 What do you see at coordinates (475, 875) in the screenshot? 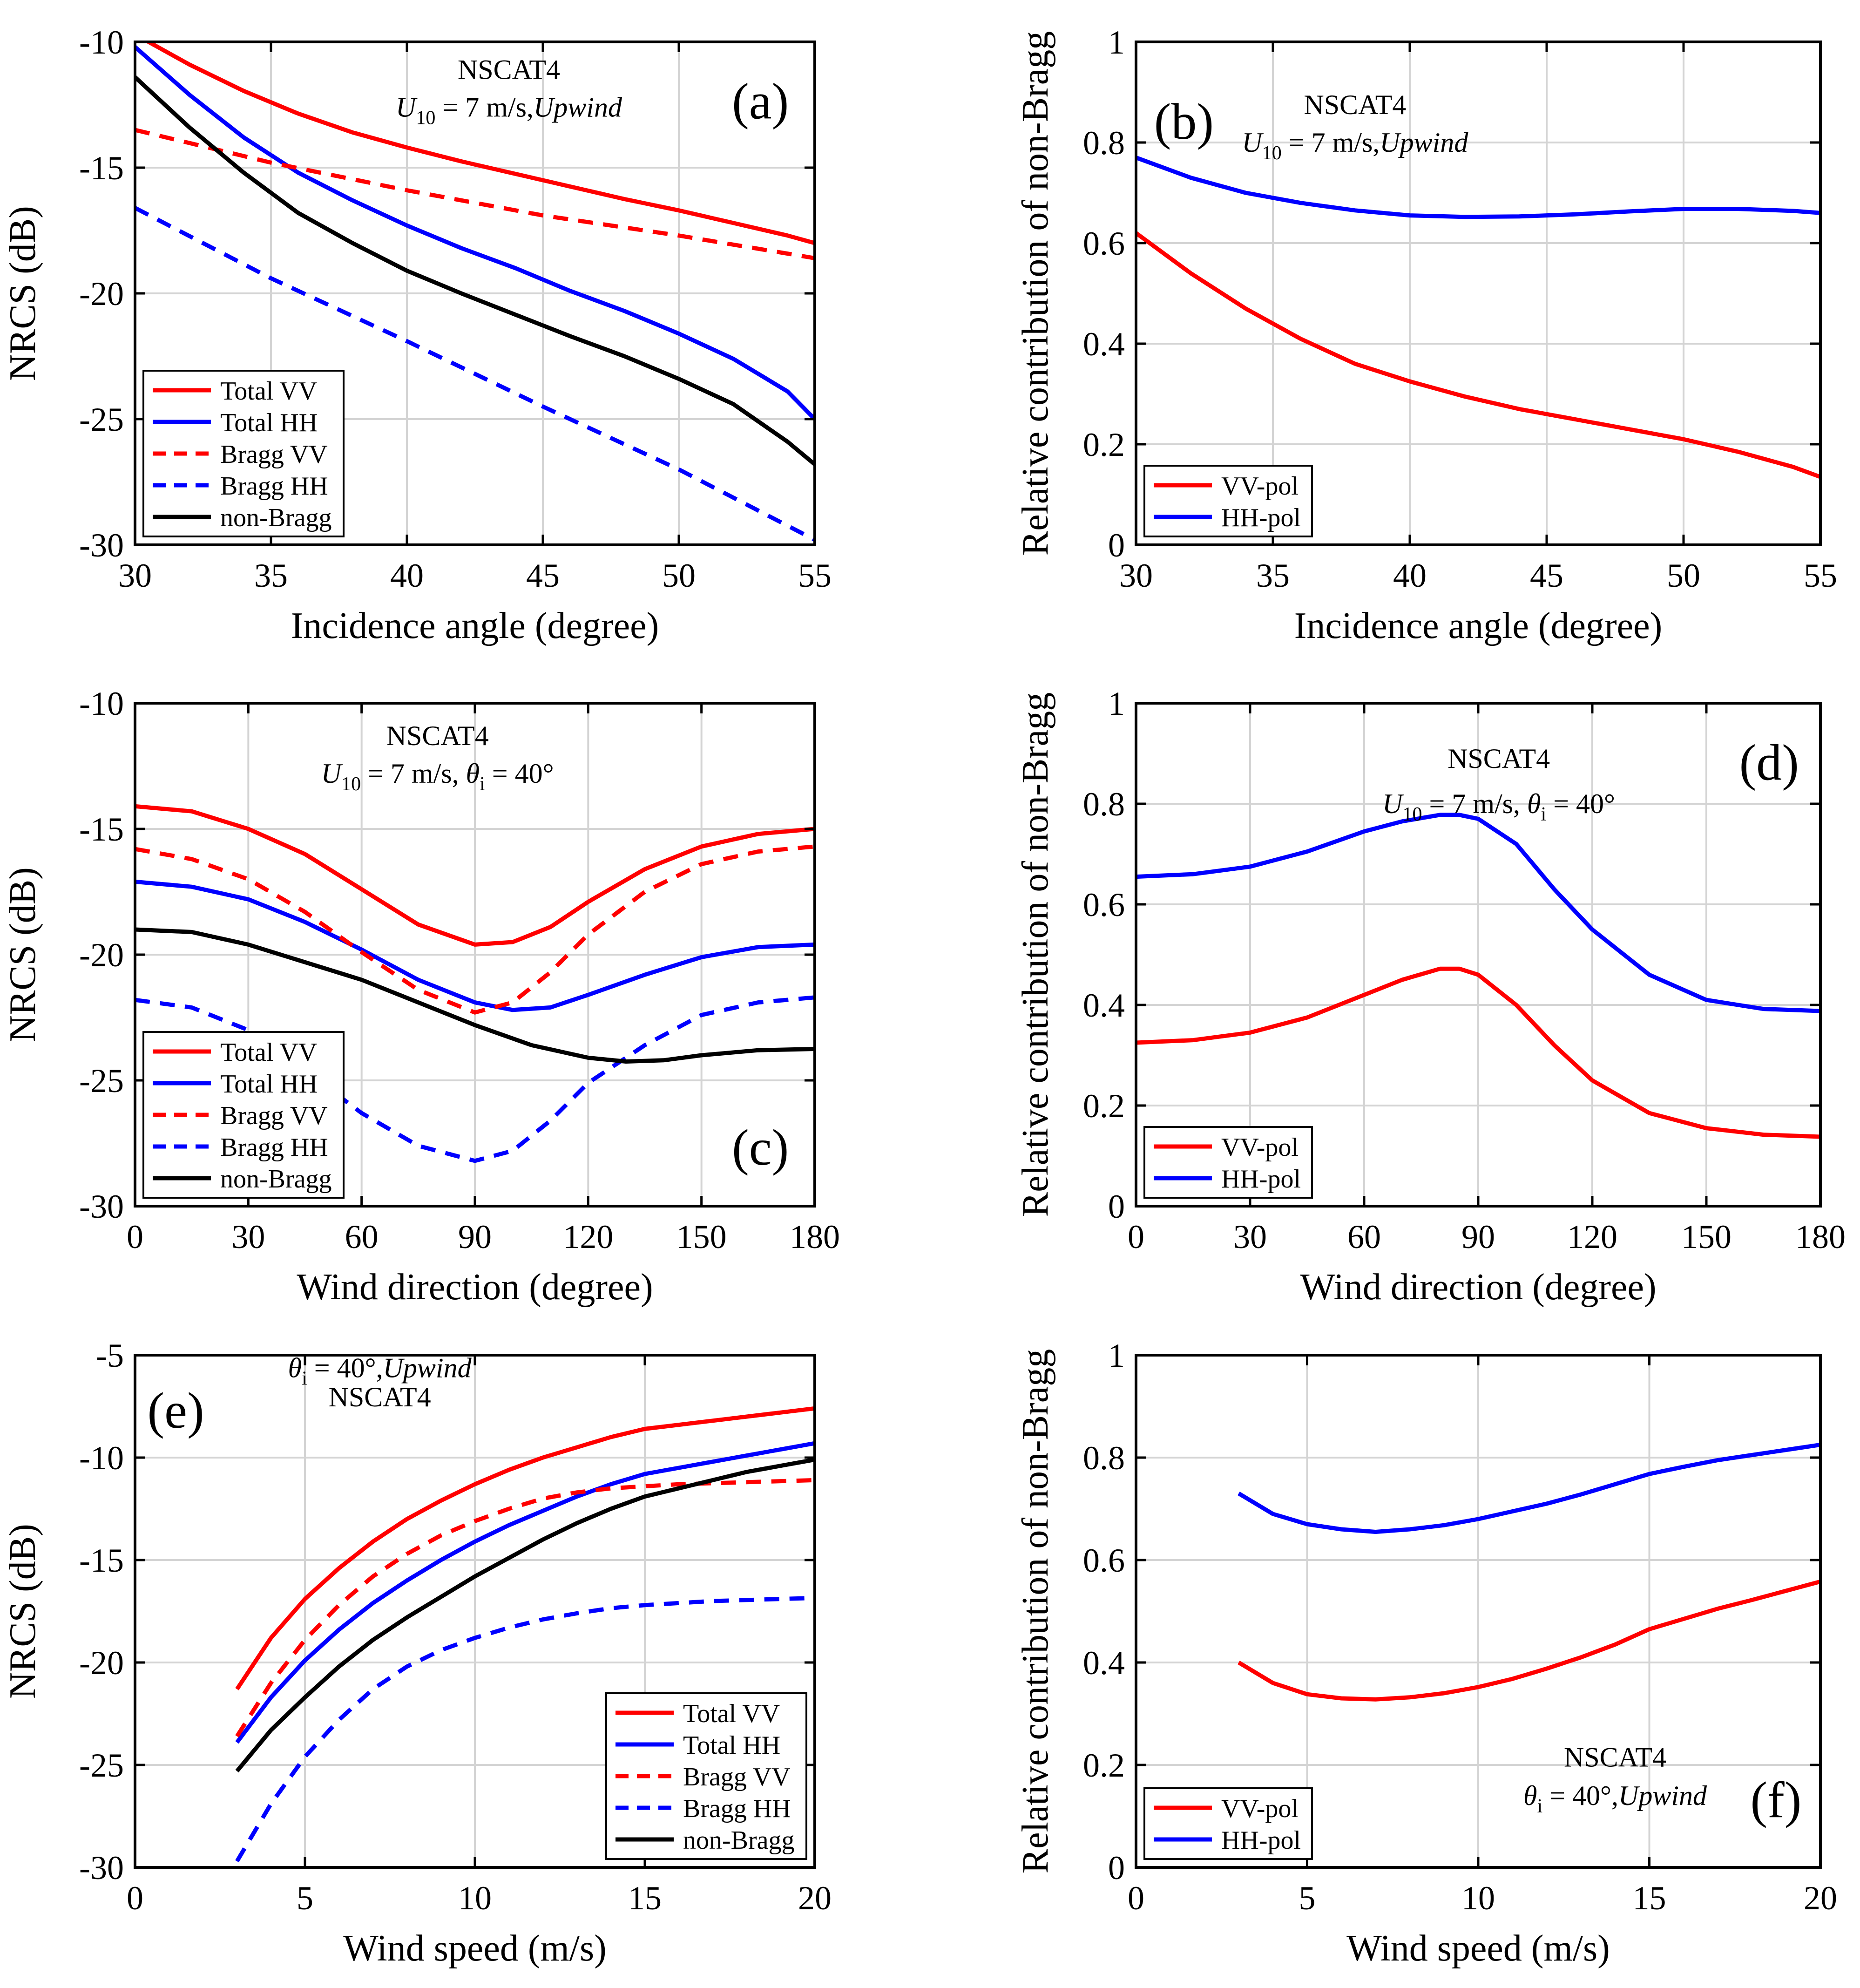
I see `series-total-vv` at bounding box center [475, 875].